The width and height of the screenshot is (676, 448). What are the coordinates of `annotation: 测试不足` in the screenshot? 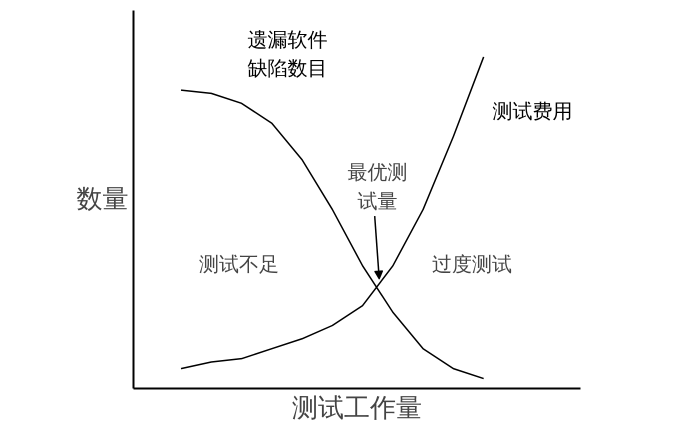 It's located at (239, 264).